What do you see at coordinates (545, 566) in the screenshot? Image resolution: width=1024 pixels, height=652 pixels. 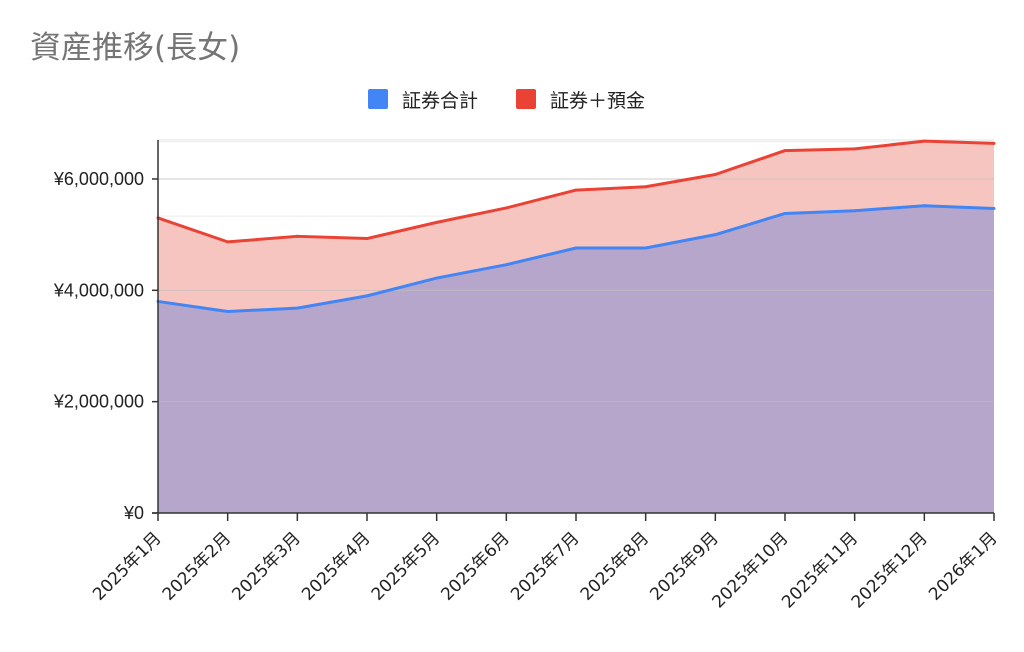 I see `x-tick-label: 2025年7月` at bounding box center [545, 566].